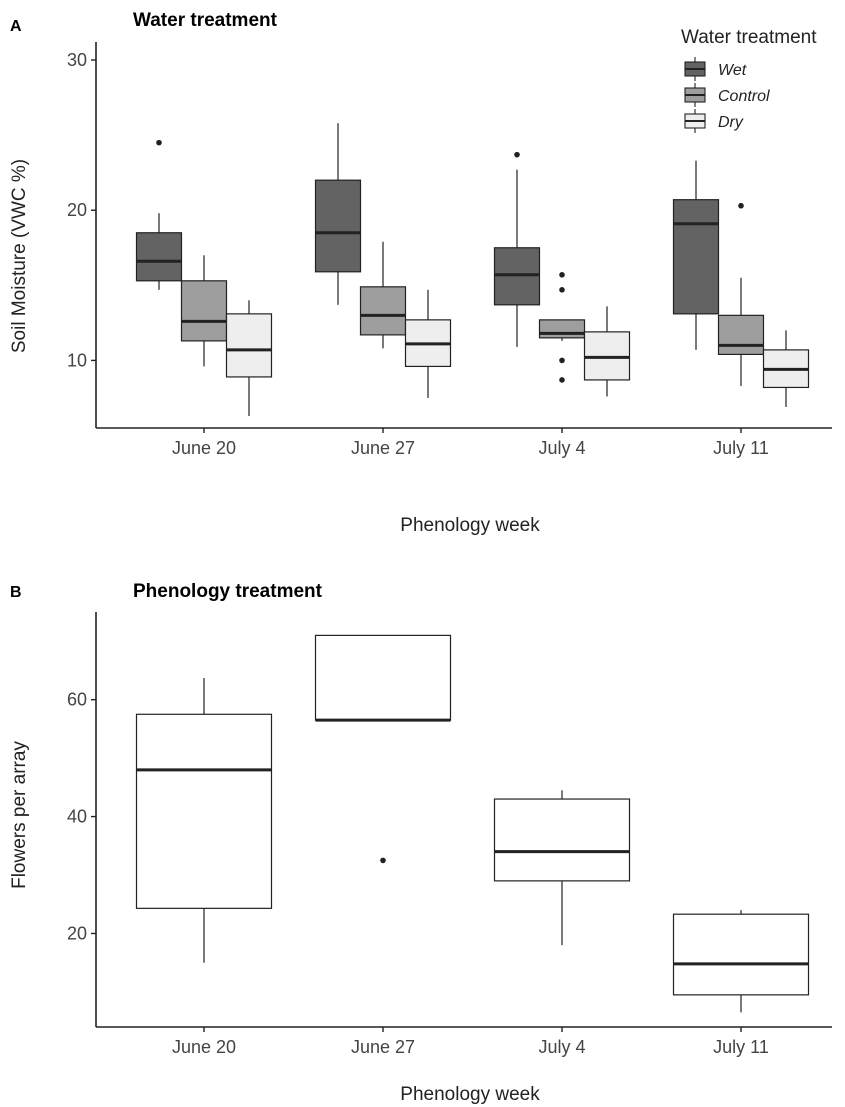  Describe the element at coordinates (741, 1047) in the screenshot. I see `panel-b-x-tick-label: July 11` at that location.